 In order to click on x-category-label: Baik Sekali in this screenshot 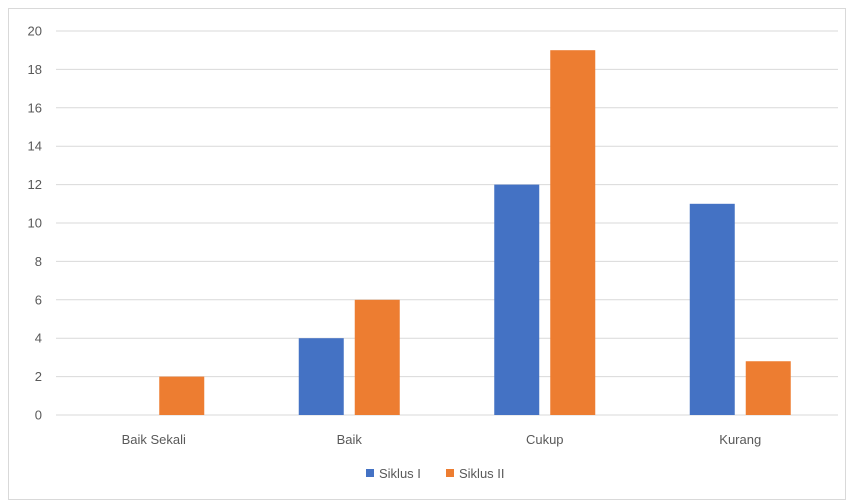, I will do `click(154, 439)`.